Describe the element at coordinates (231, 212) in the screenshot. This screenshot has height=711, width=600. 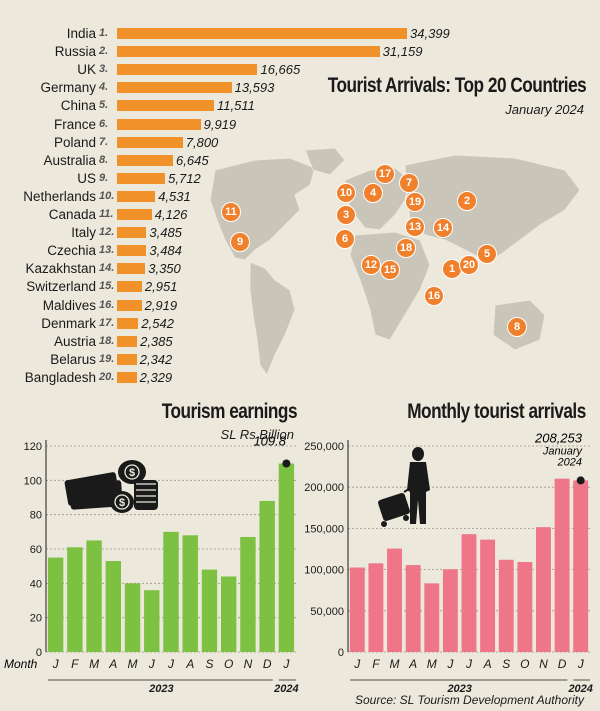
I see `map-marker: 11` at that location.